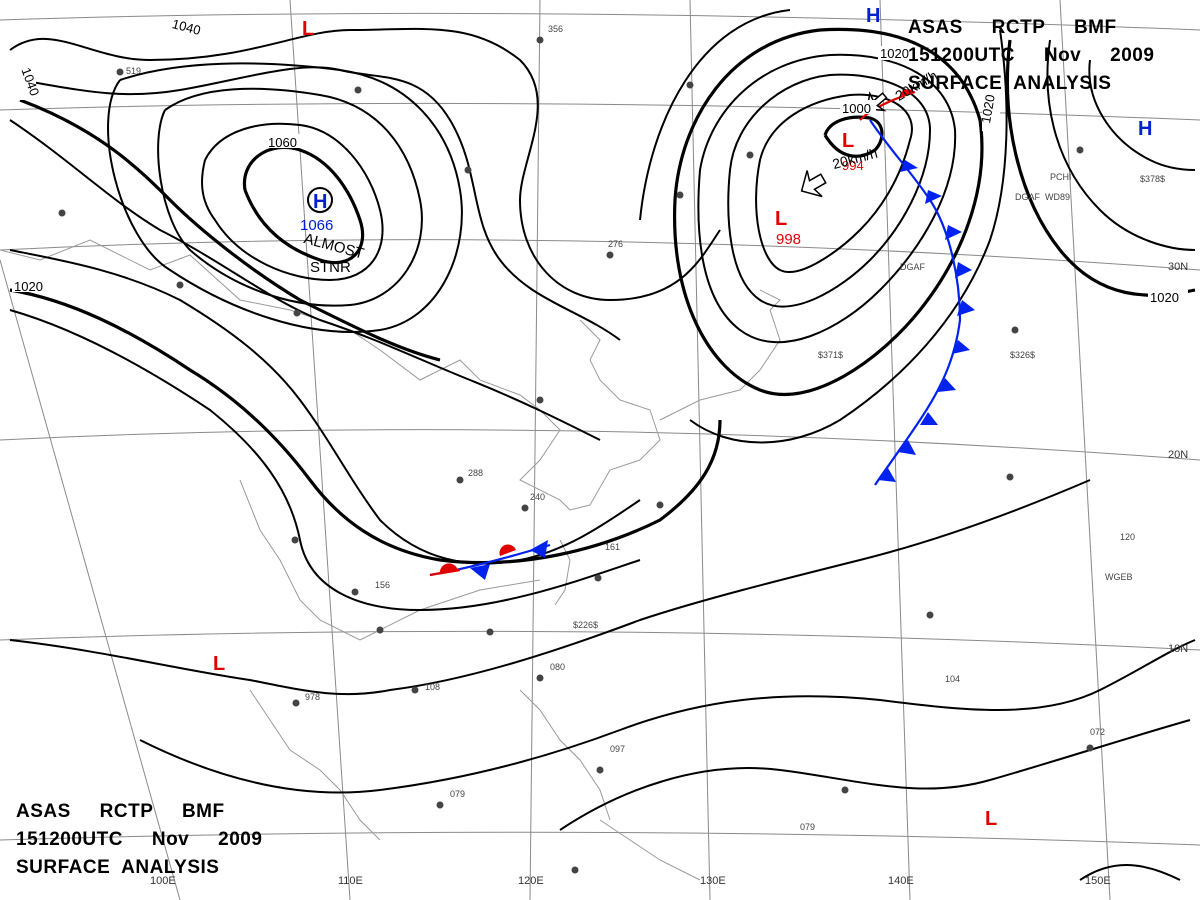 The width and height of the screenshot is (1200, 900). What do you see at coordinates (555, 29) in the screenshot?
I see `svg-text: 356` at bounding box center [555, 29].